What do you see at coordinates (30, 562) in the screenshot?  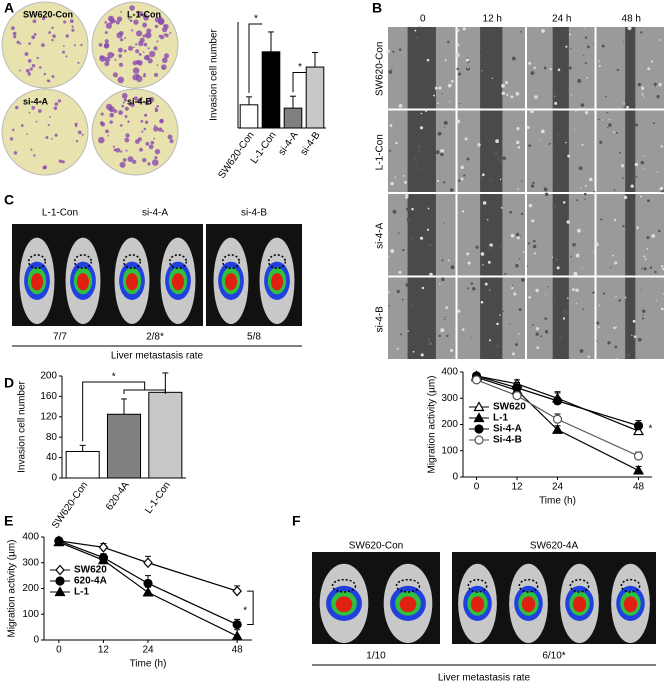 I see `y-tick-label: 300` at bounding box center [30, 562].